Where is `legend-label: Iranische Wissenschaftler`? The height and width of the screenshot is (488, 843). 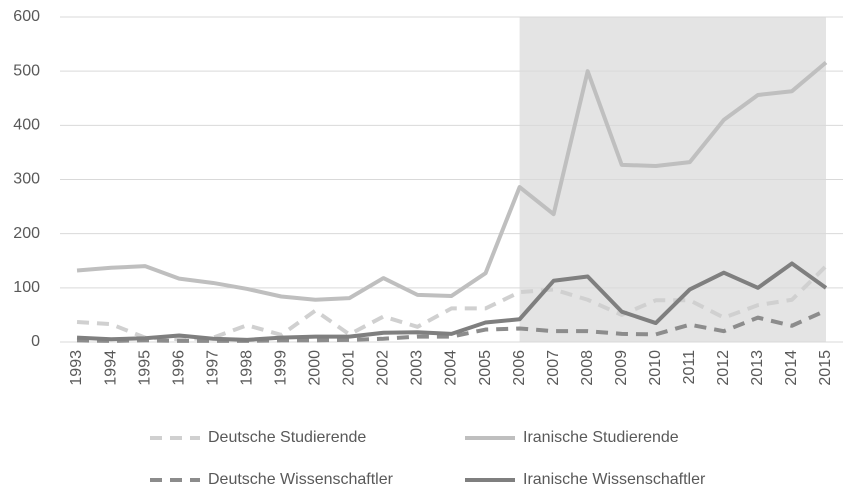
legend-label: Iranische Wissenschaftler is located at coordinates (614, 479).